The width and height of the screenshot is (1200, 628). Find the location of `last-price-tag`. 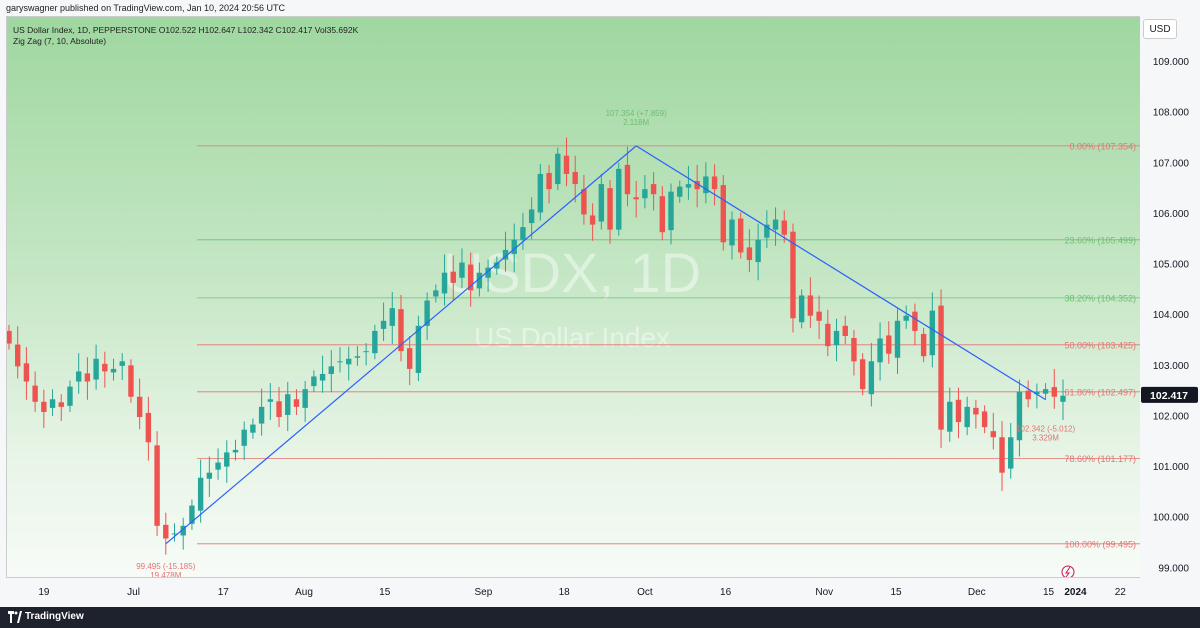

last-price-tag is located at coordinates (1169, 394).